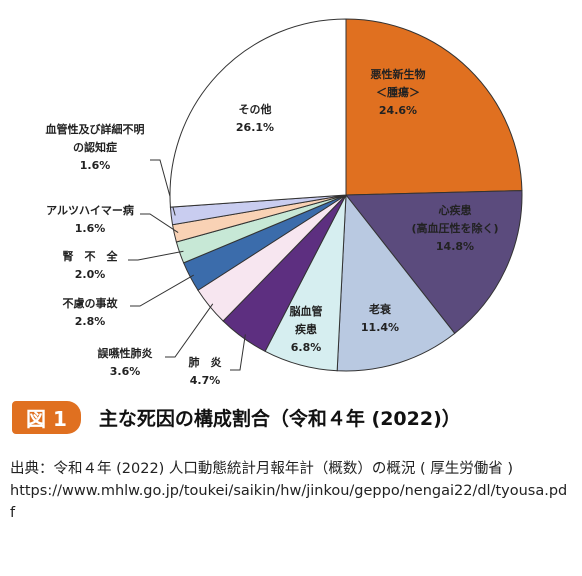  What do you see at coordinates (279, 419) in the screenshot?
I see `caption-title: 主な死因の構成割合（令和４年 (2022)）` at bounding box center [279, 419].